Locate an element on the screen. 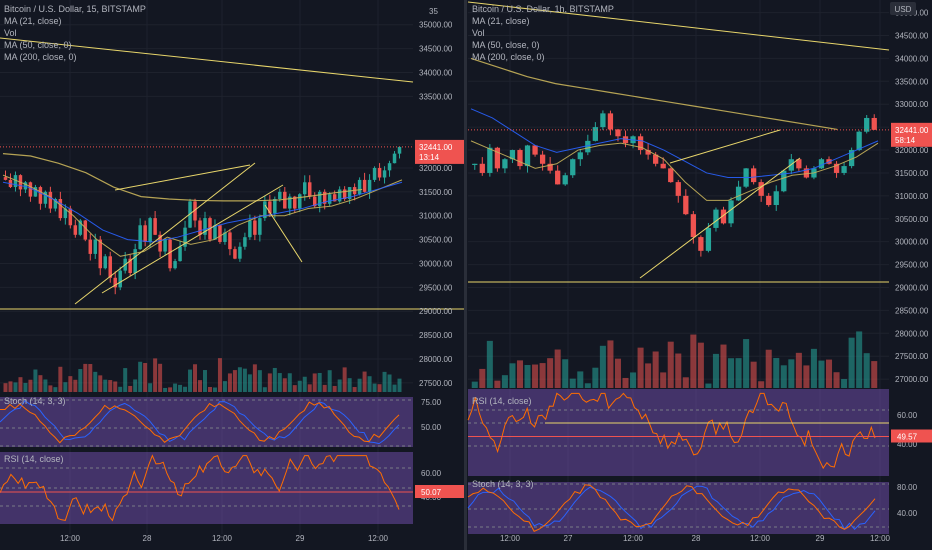 Image resolution: width=932 pixels, height=550 pixels. right-indicator-ma200: MA (200, close, 0) is located at coordinates (508, 57).